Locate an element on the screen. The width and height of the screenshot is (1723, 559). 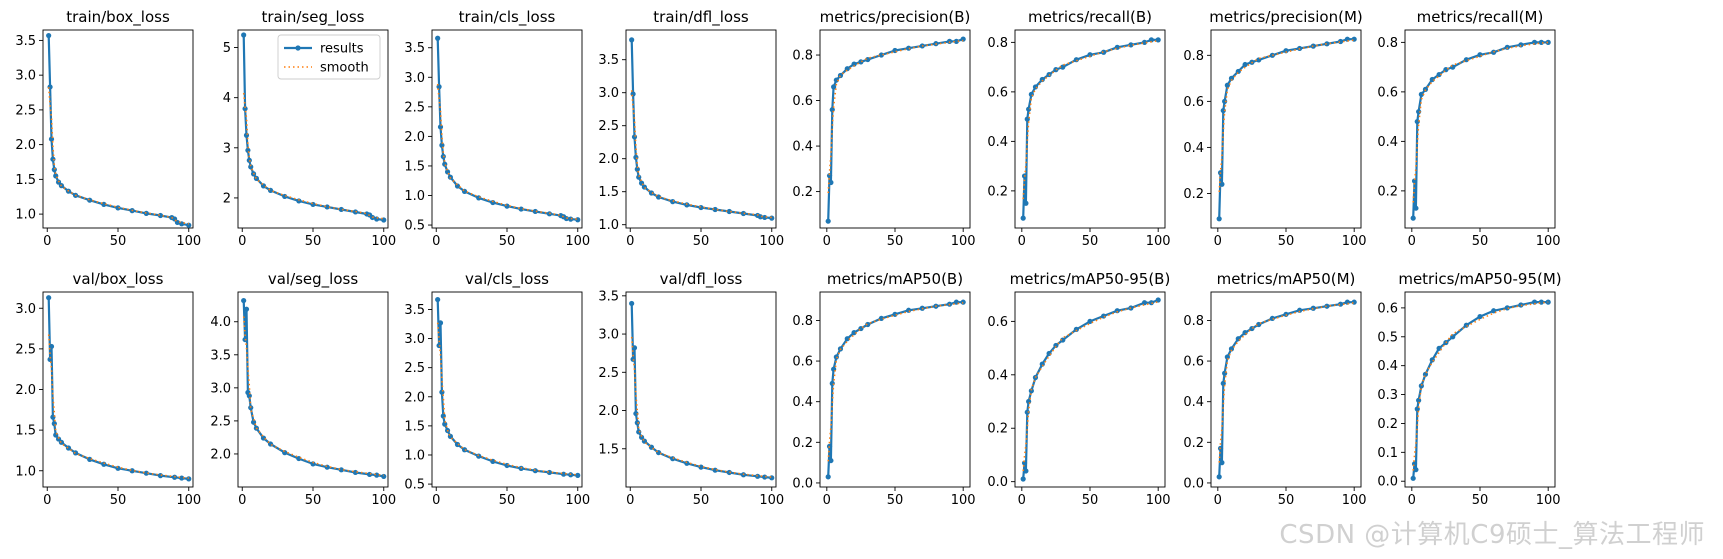
smooth-series-line is located at coordinates (313, 396).